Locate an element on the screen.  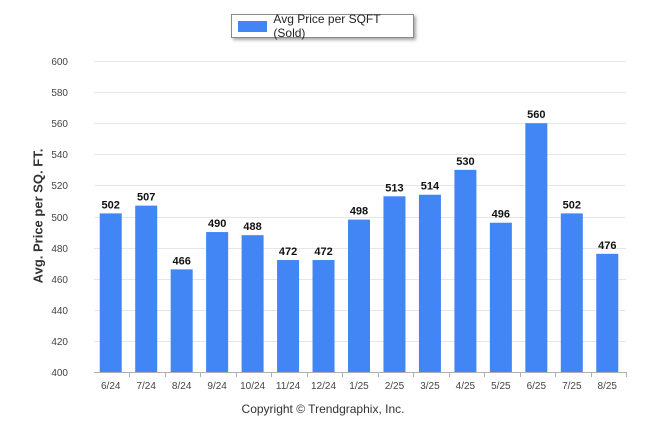
data-label: 560 is located at coordinates (536, 115).